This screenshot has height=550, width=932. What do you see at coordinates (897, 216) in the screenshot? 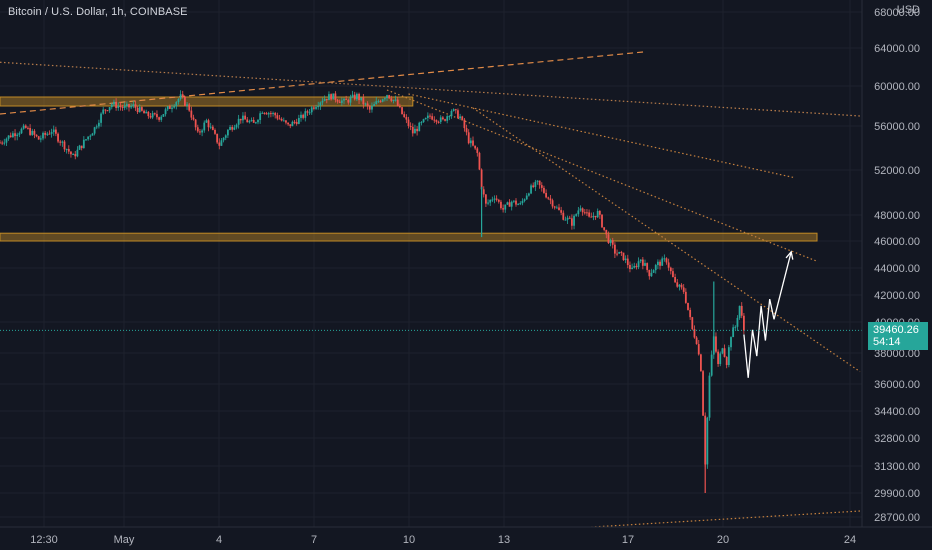
I see `price-tick-label: 48000.00` at bounding box center [897, 216].